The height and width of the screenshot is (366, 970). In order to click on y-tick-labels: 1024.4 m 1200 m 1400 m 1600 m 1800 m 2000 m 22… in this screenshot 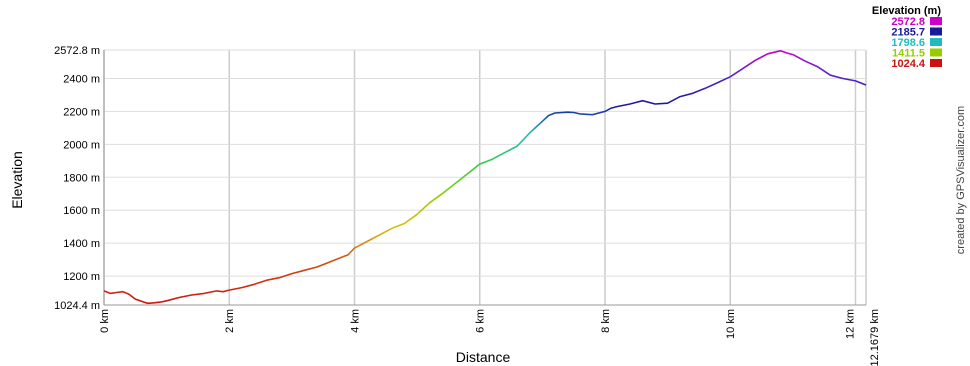, I will do `click(77, 178)`.